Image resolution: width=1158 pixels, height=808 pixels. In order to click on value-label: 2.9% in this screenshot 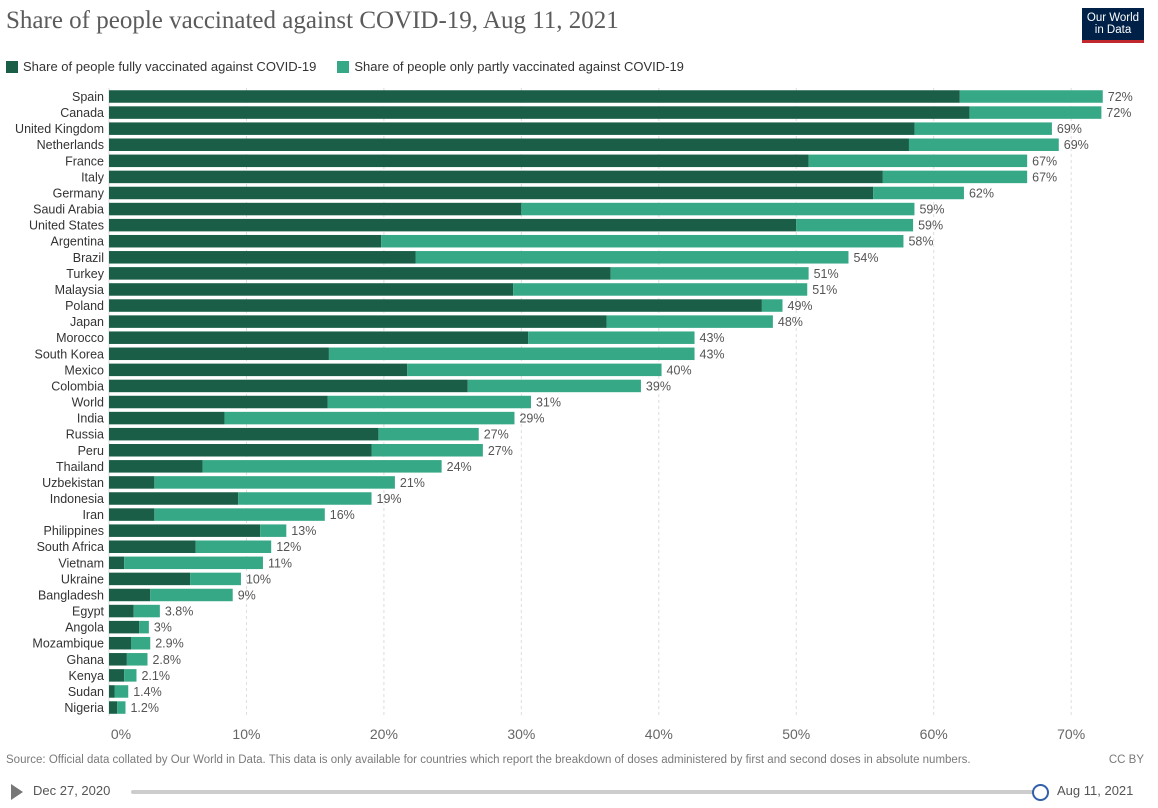, I will do `click(169, 644)`.